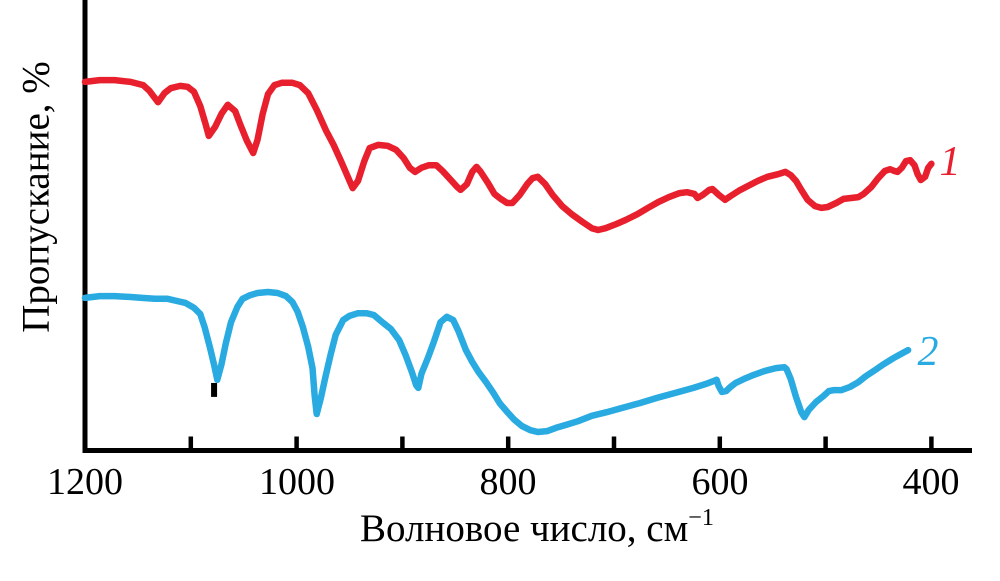 The image size is (1000, 581). Describe the element at coordinates (950, 162) in the screenshot. I see `series-label-curve-1: 1` at that location.